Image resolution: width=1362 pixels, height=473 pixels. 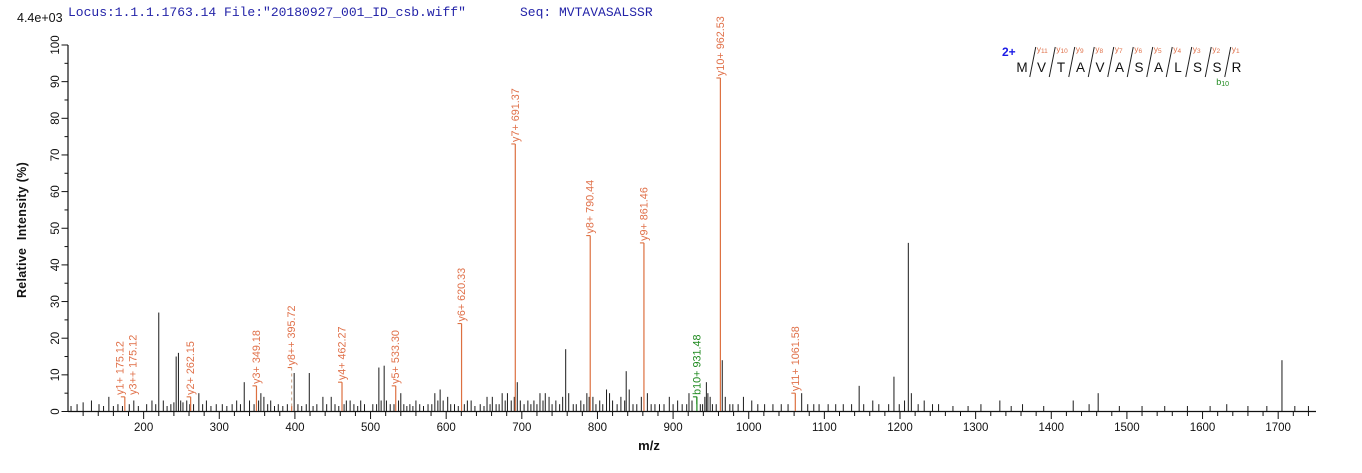 What do you see at coordinates (1041, 67) in the screenshot?
I see `residue-2-V: V` at bounding box center [1041, 67].